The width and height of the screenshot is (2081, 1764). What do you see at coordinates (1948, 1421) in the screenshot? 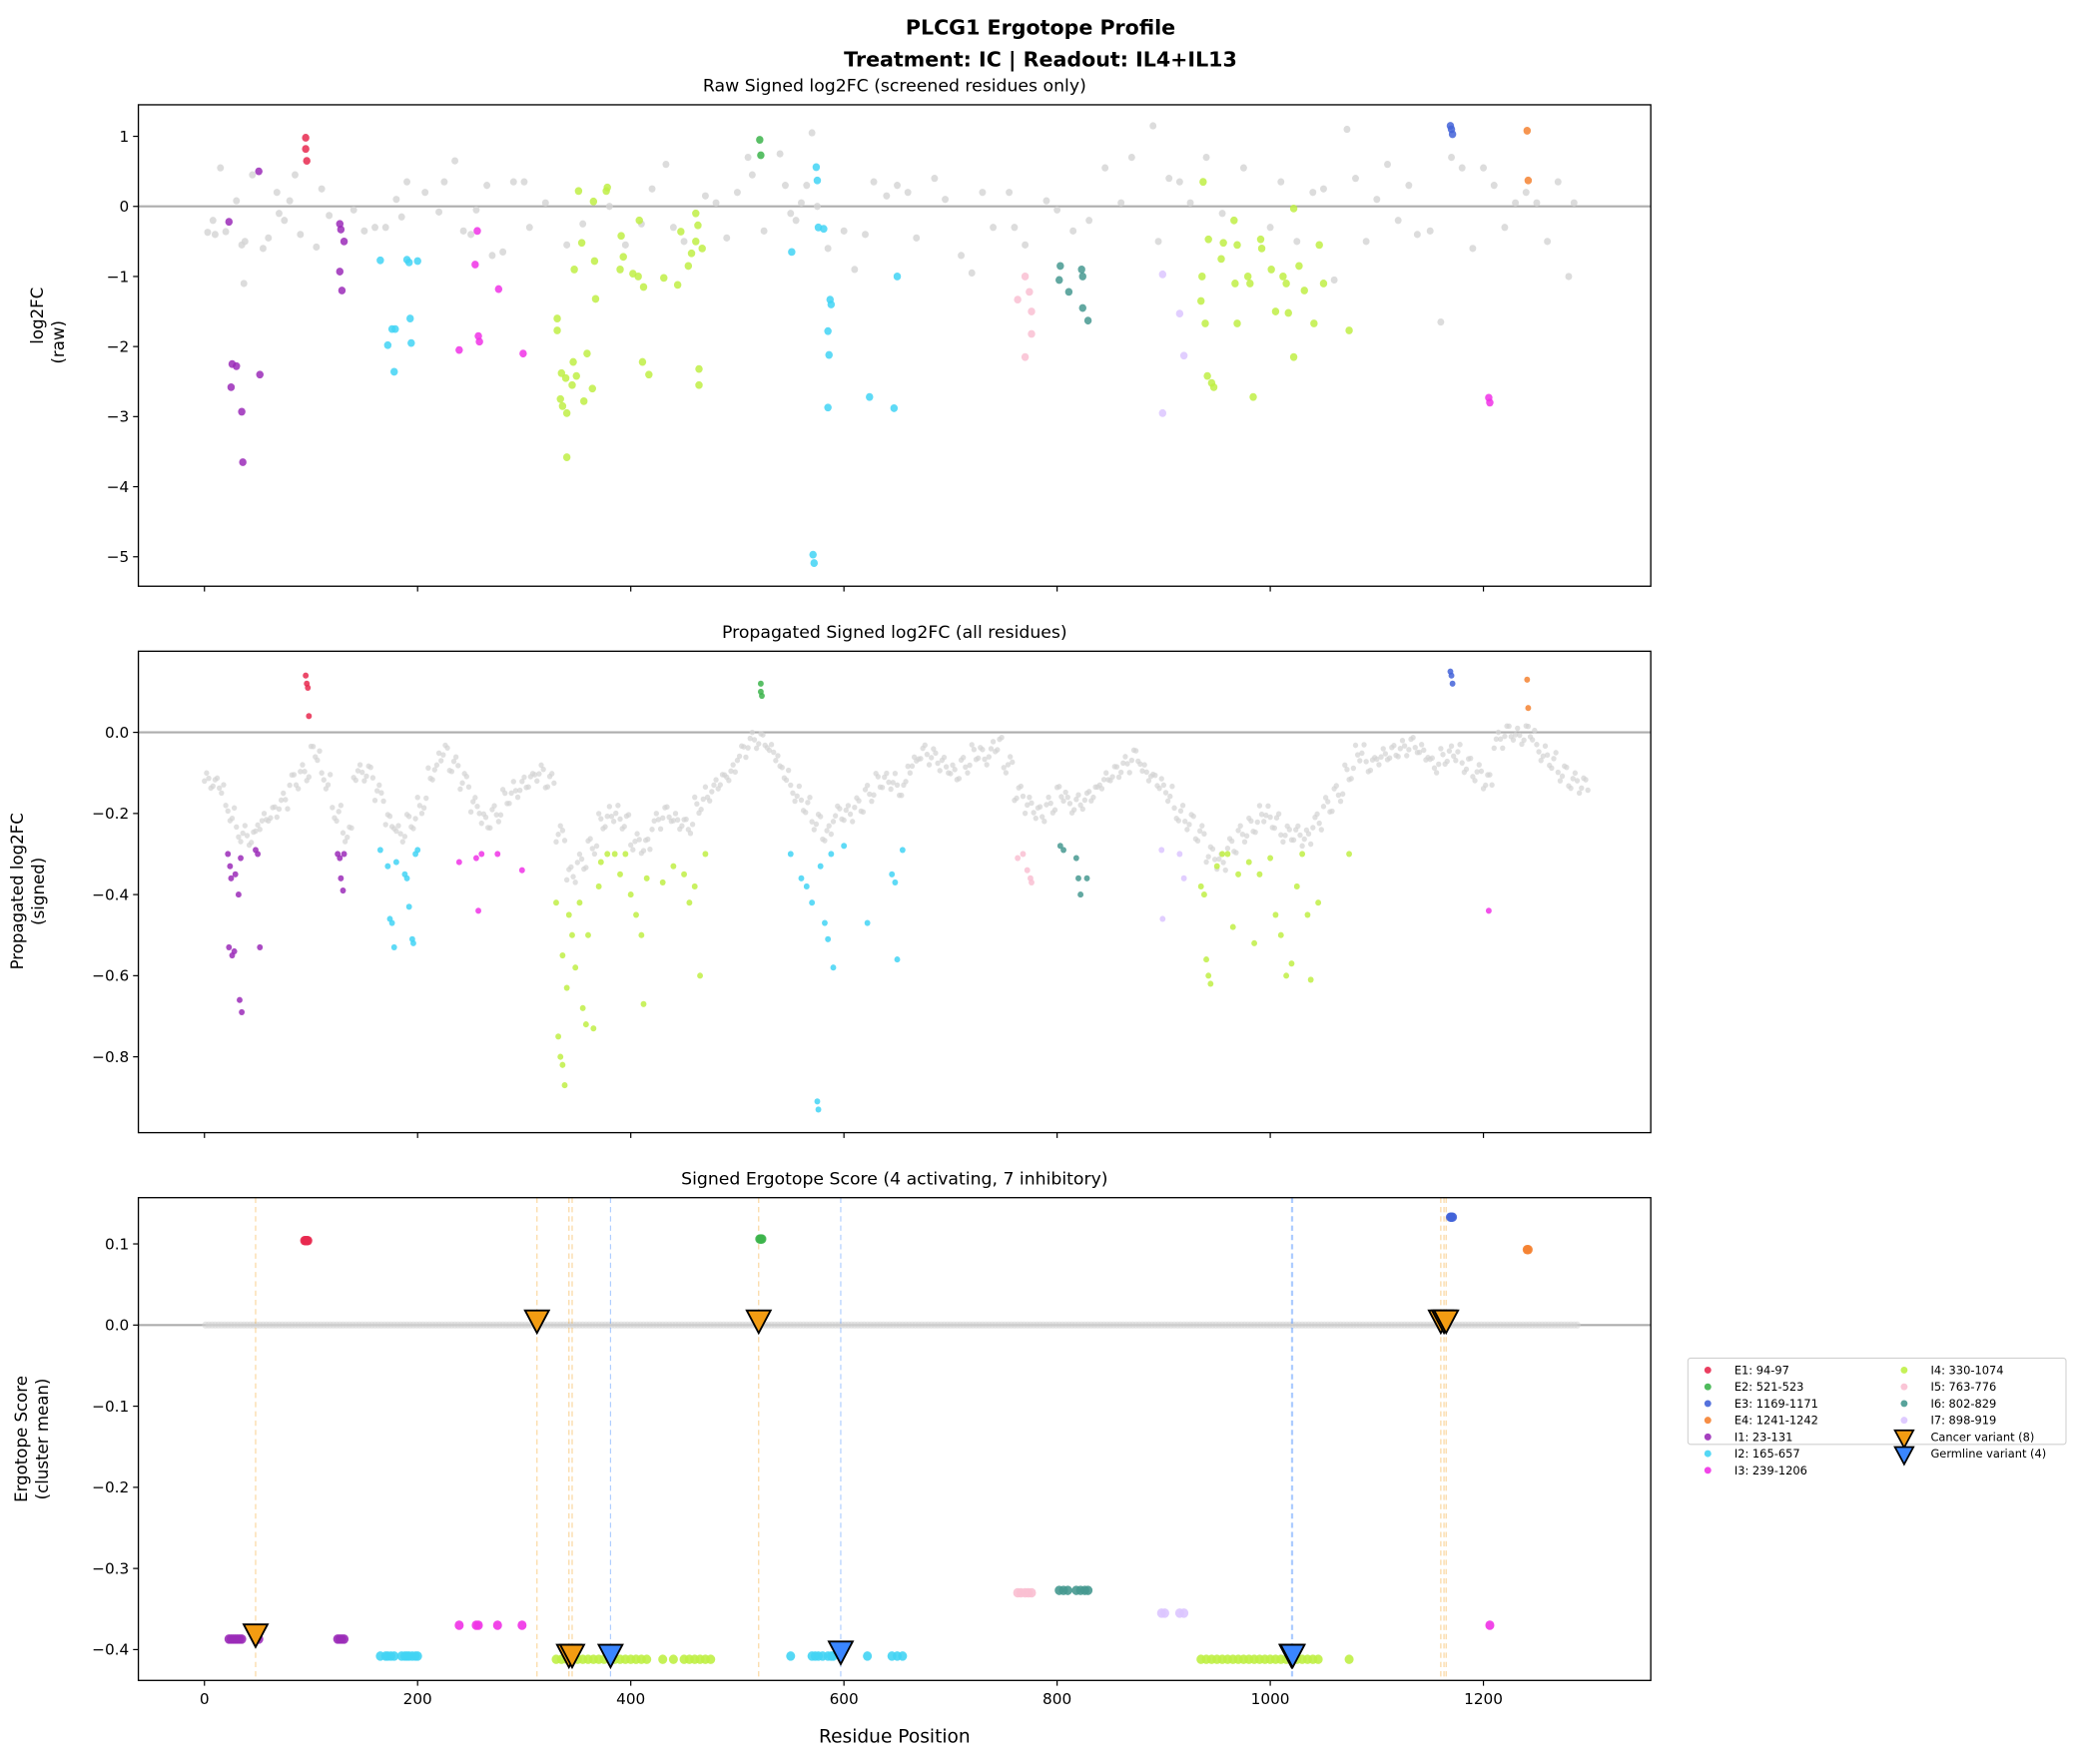
I see `legend-item-i7: I7: 898-919` at bounding box center [1948, 1421].